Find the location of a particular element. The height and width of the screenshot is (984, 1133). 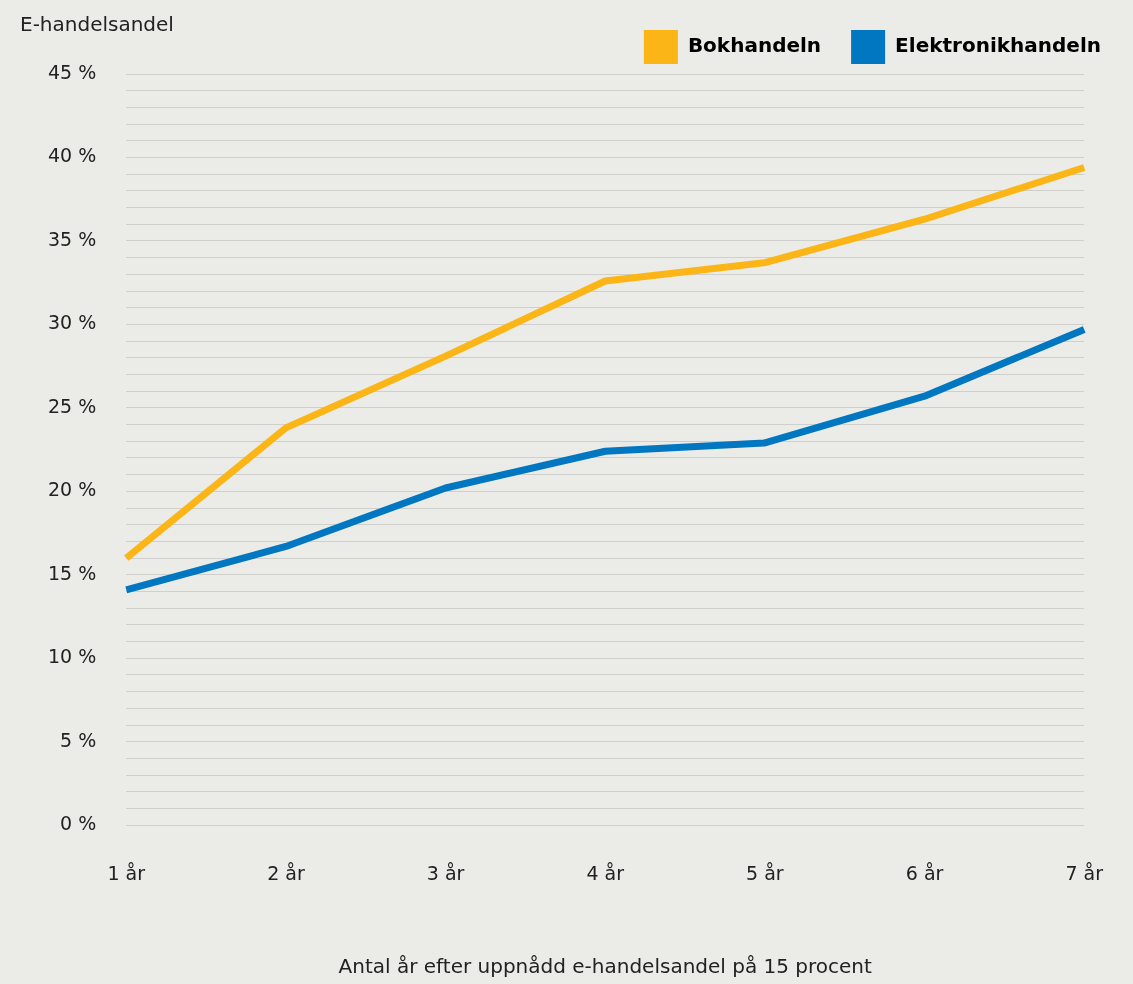

y-tick-label: 35 % is located at coordinates (72, 238).